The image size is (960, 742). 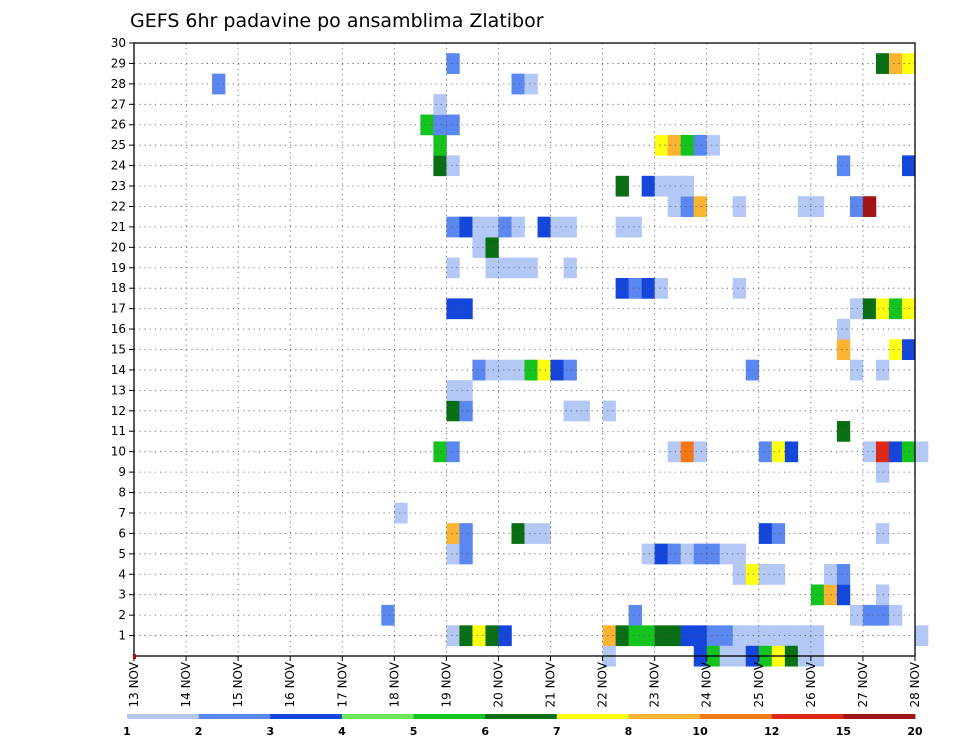 I want to click on y-tick-label: 10, so click(x=118, y=452).